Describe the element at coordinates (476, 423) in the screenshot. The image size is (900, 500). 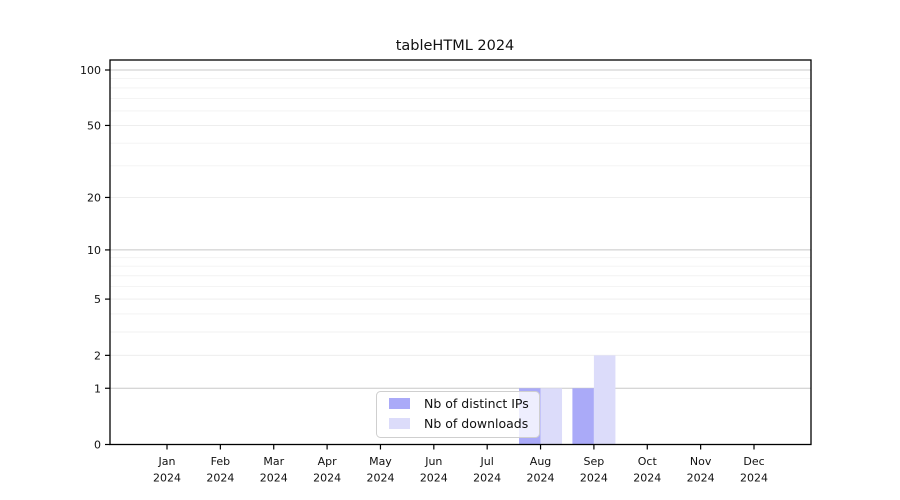
I see `legend-label: Nb of downloads` at that location.